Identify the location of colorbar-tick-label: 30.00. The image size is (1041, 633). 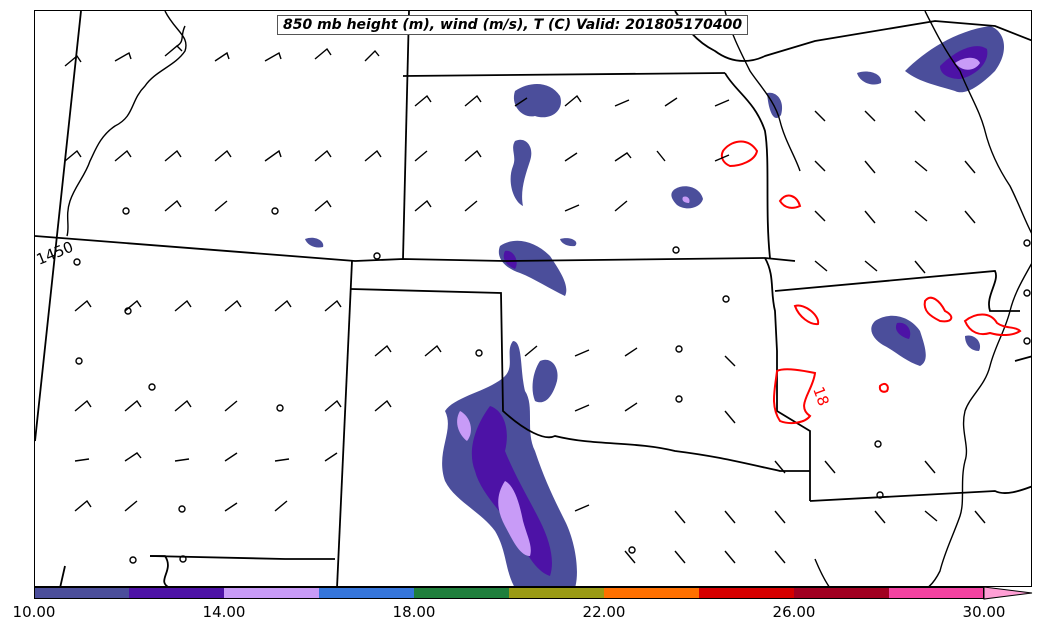
(984, 612).